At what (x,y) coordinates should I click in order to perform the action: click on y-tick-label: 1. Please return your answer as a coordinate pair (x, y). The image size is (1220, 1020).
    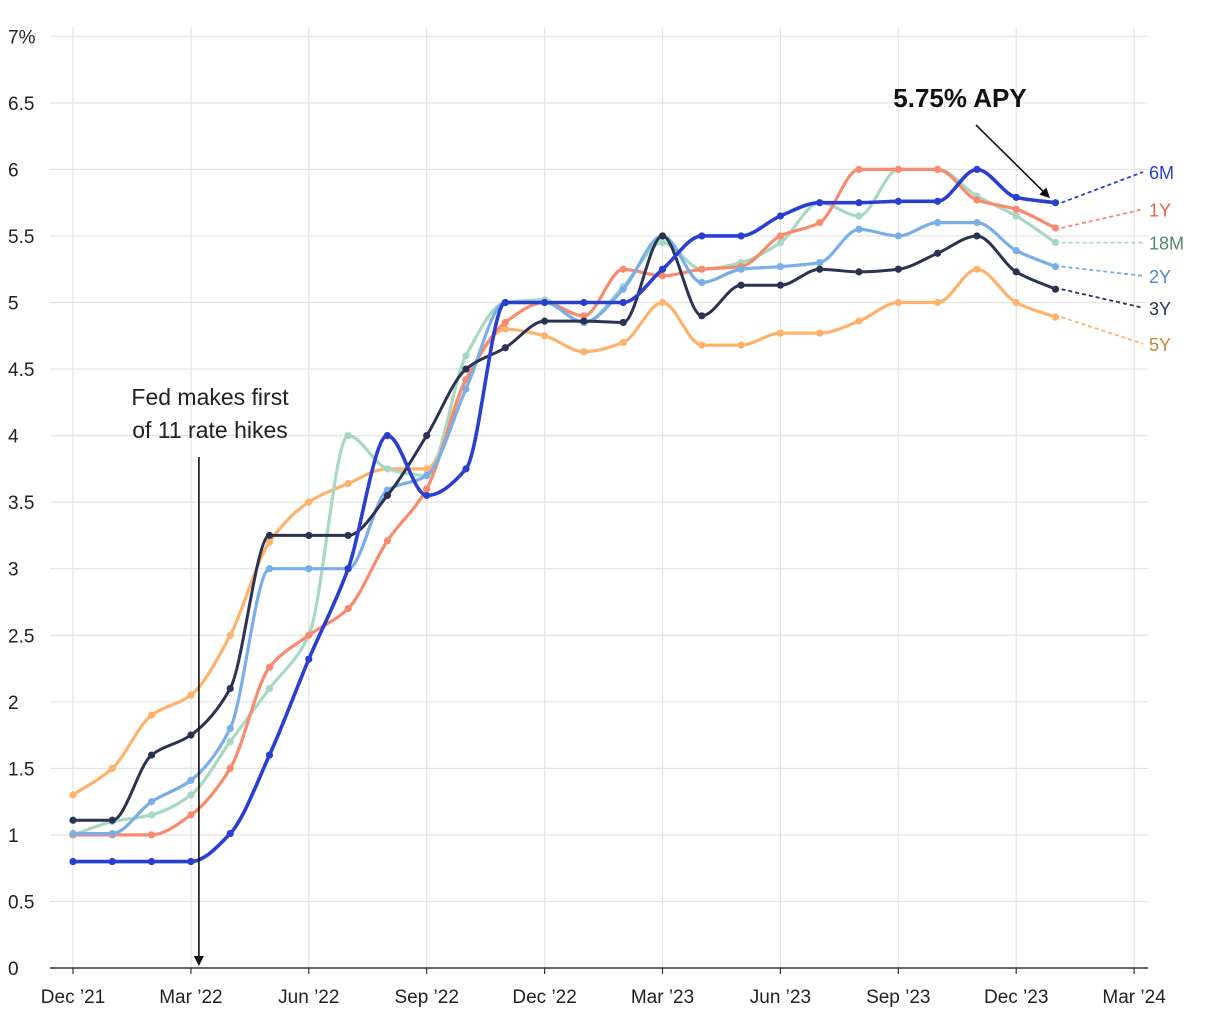
    Looking at the image, I should click on (13, 836).